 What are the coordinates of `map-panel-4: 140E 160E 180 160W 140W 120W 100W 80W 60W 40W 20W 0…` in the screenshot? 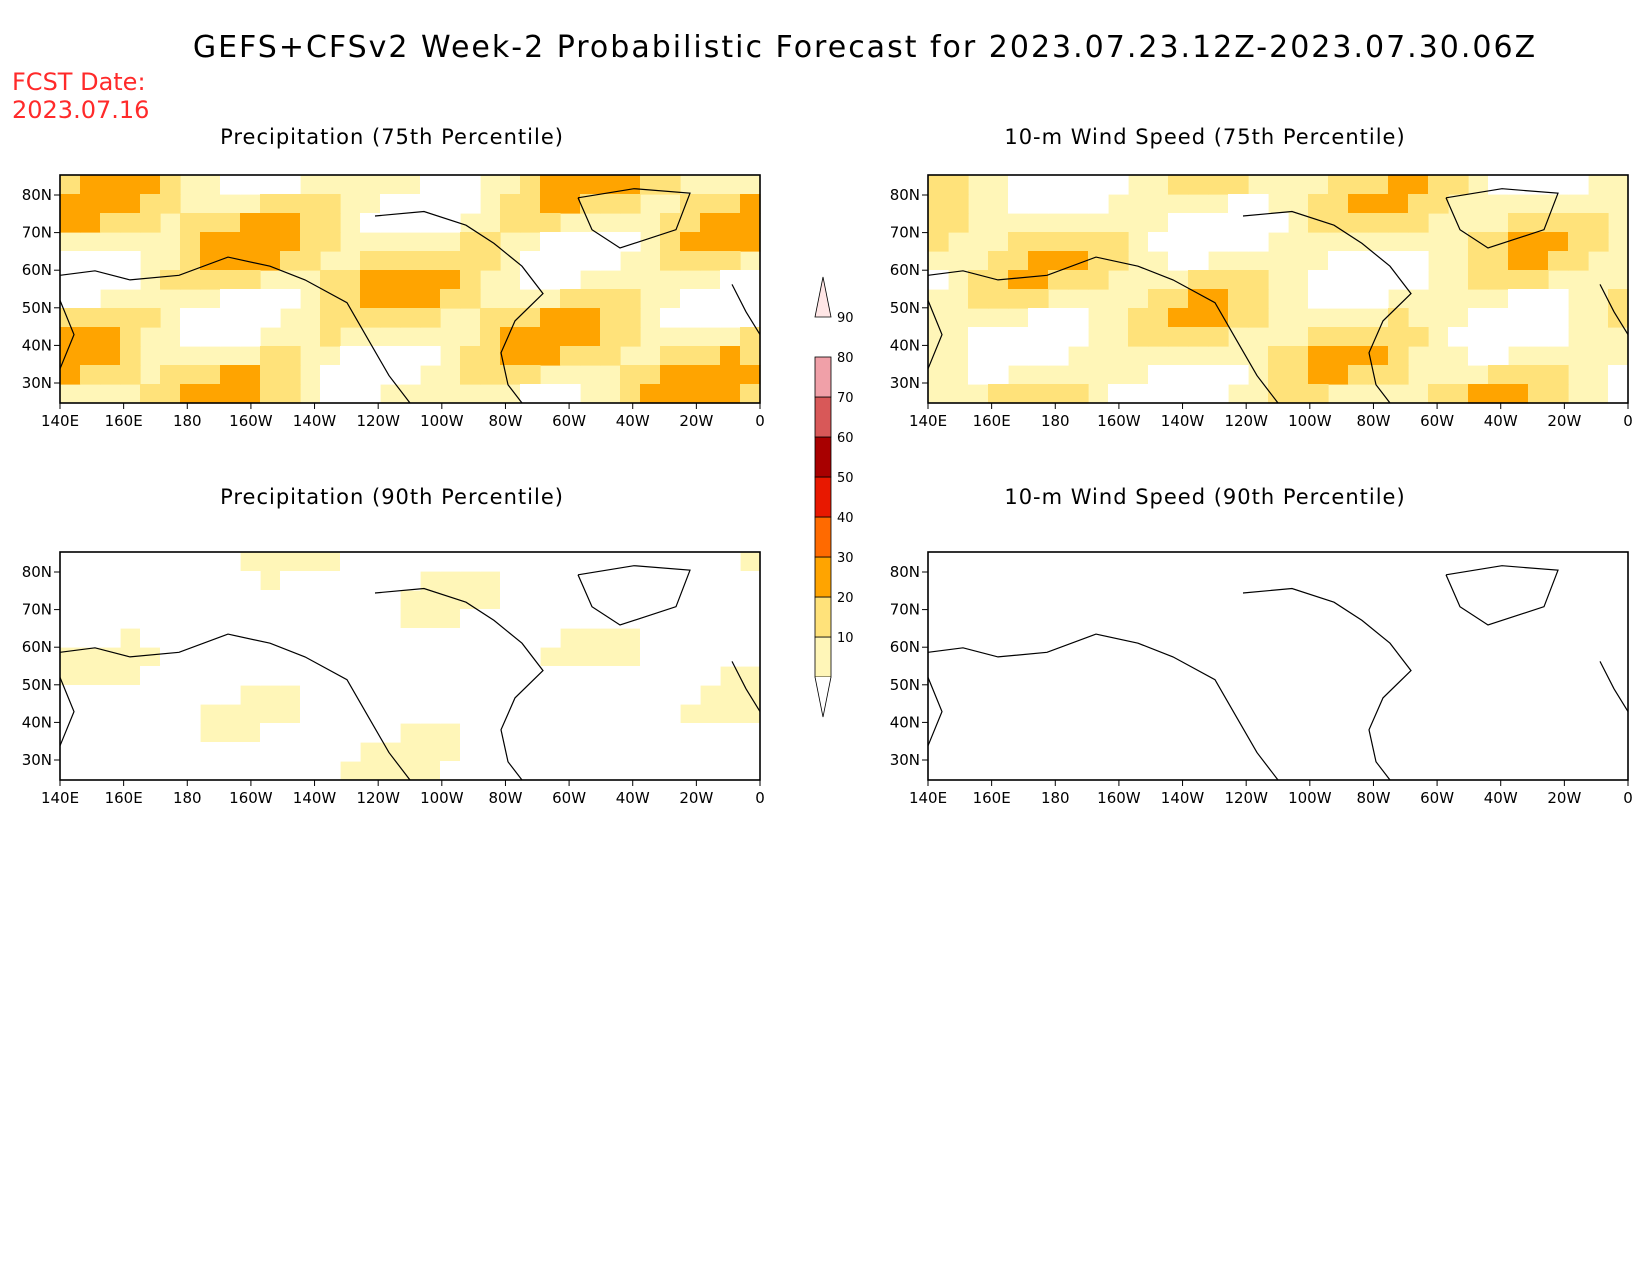 It's located at (1261, 679).